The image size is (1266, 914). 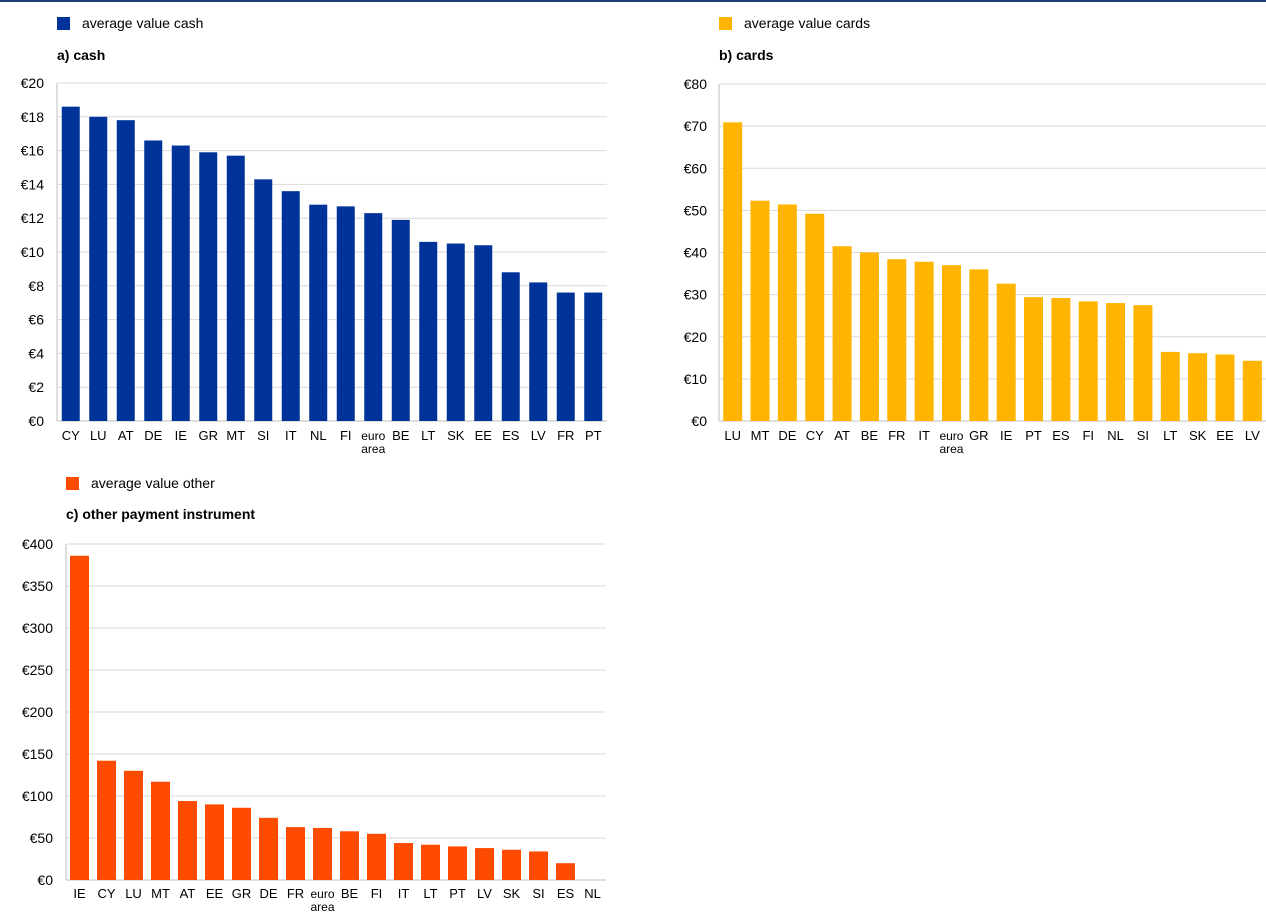 I want to click on x-tick-label: IT, so click(x=404, y=893).